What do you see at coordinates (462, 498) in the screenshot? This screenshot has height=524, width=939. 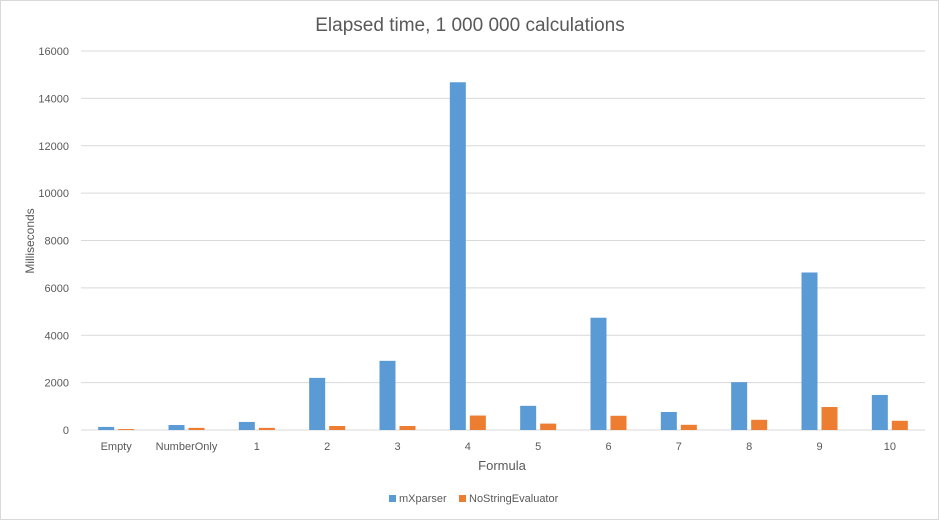 I see `legend-swatch-nostringevaluator` at bounding box center [462, 498].